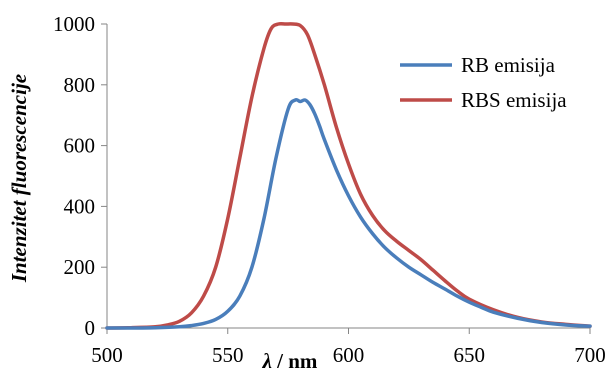 The height and width of the screenshot is (379, 614). I want to click on legend-label-rbs-emisija: RBS emisija, so click(514, 100).